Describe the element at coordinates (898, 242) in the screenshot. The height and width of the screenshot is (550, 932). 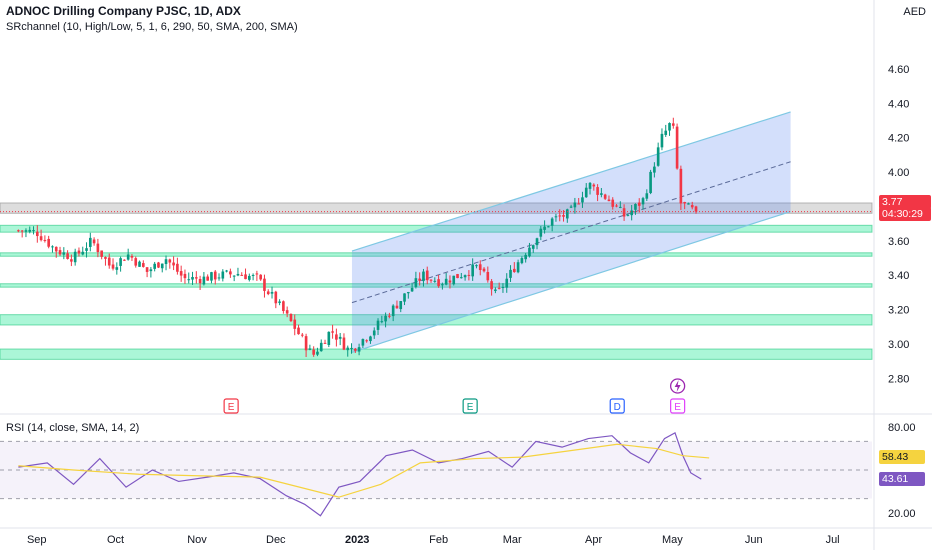
I see `price-tick-label: 3.60` at that location.